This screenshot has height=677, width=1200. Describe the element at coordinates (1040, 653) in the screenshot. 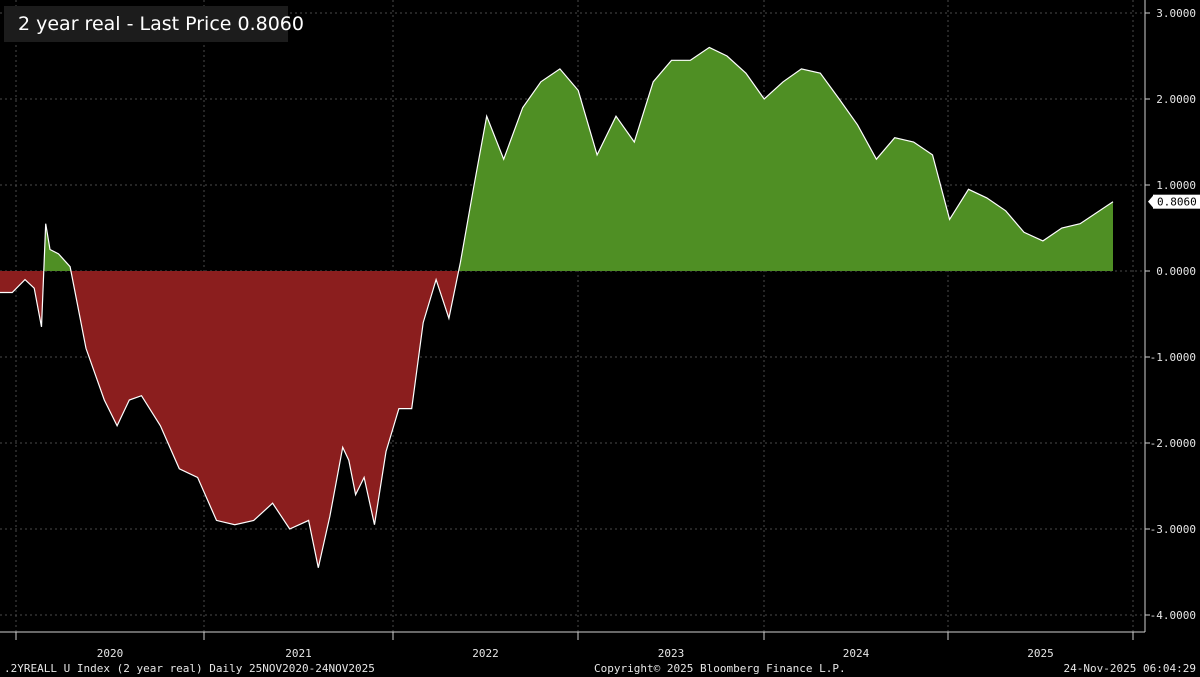

I see `x-tick-label: 2025` at that location.